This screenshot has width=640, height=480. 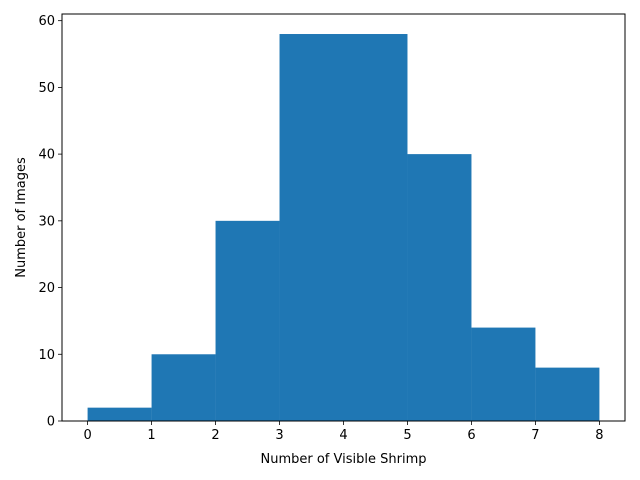 What do you see at coordinates (599, 435) in the screenshot?
I see `x-tick-label: 8` at bounding box center [599, 435].